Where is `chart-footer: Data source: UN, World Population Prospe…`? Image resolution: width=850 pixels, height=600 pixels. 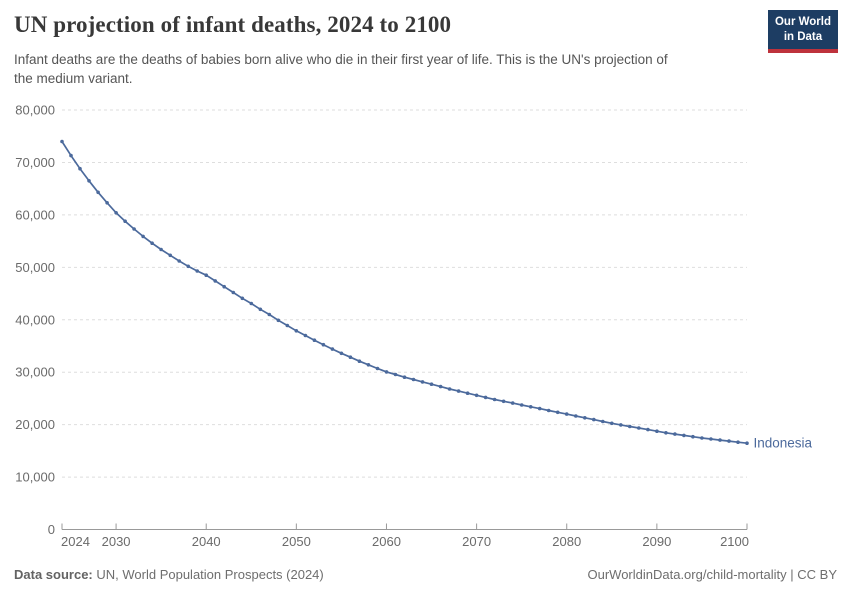
chart-footer: Data source: UN, World Population Prospe… is located at coordinates (425, 574).